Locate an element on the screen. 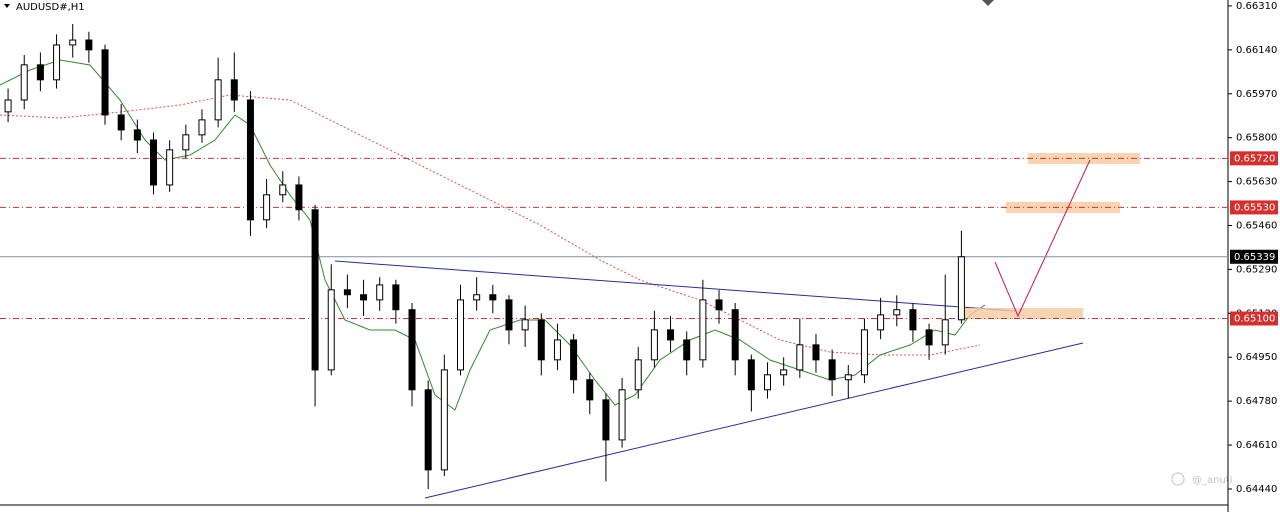 The width and height of the screenshot is (1280, 512). watermark: @_anuti is located at coordinates (1202, 479).